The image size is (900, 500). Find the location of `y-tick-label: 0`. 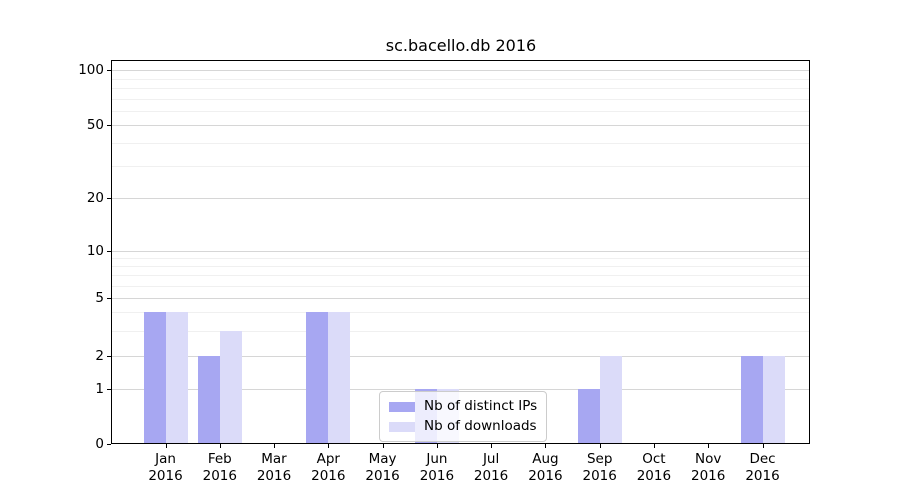

y-tick-label: 0 is located at coordinates (99, 444).